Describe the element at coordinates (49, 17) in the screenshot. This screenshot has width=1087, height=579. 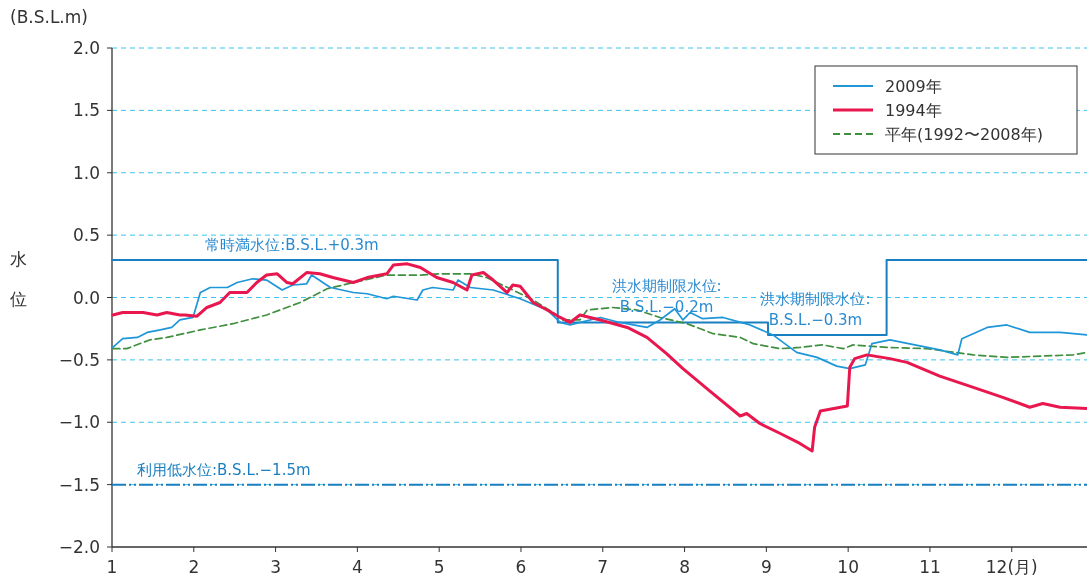
I see `text: (B.S.L.m)` at that location.